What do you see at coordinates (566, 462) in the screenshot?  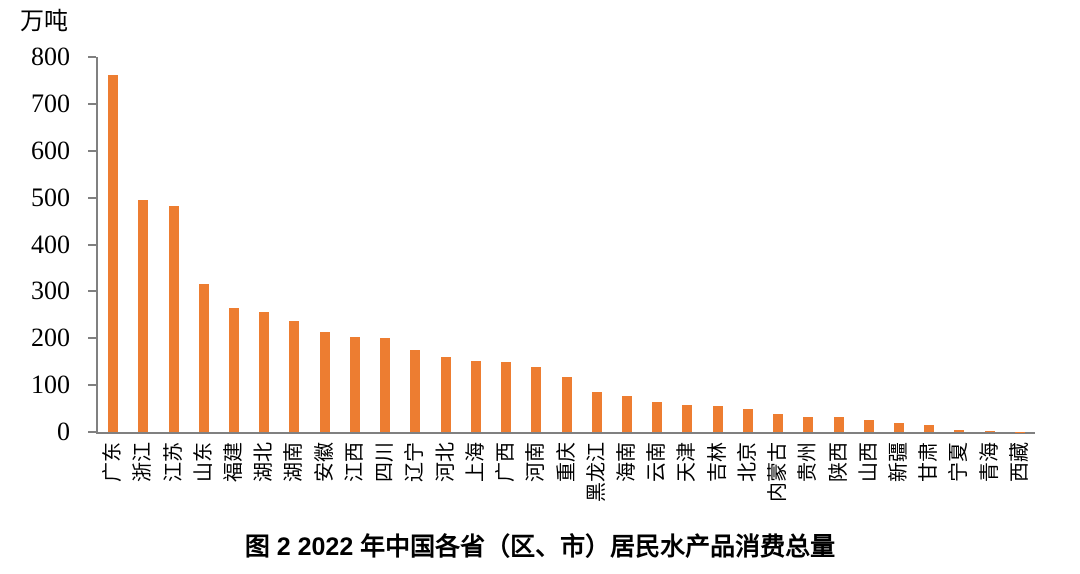 I see `x-axis-label-text: 重庆` at bounding box center [566, 462].